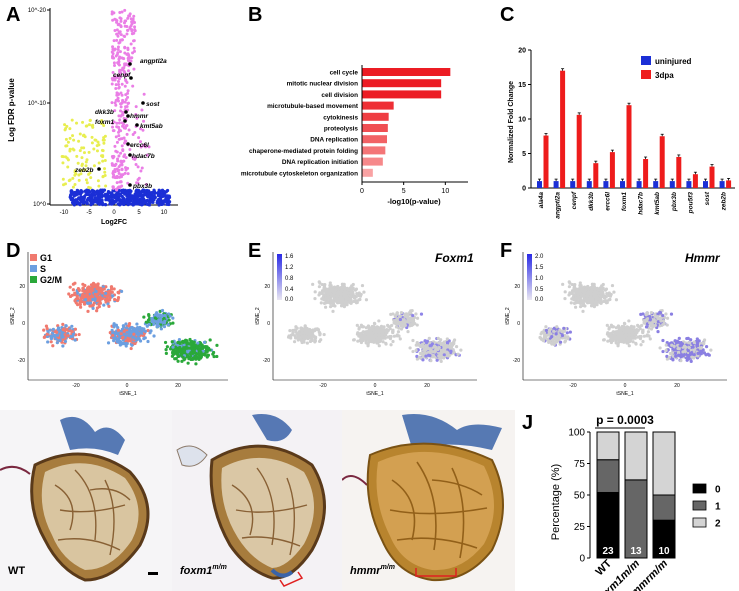  What do you see at coordinates (607, 201) in the screenshot?
I see `c-category-label: ercc6l` at bounding box center [607, 201].